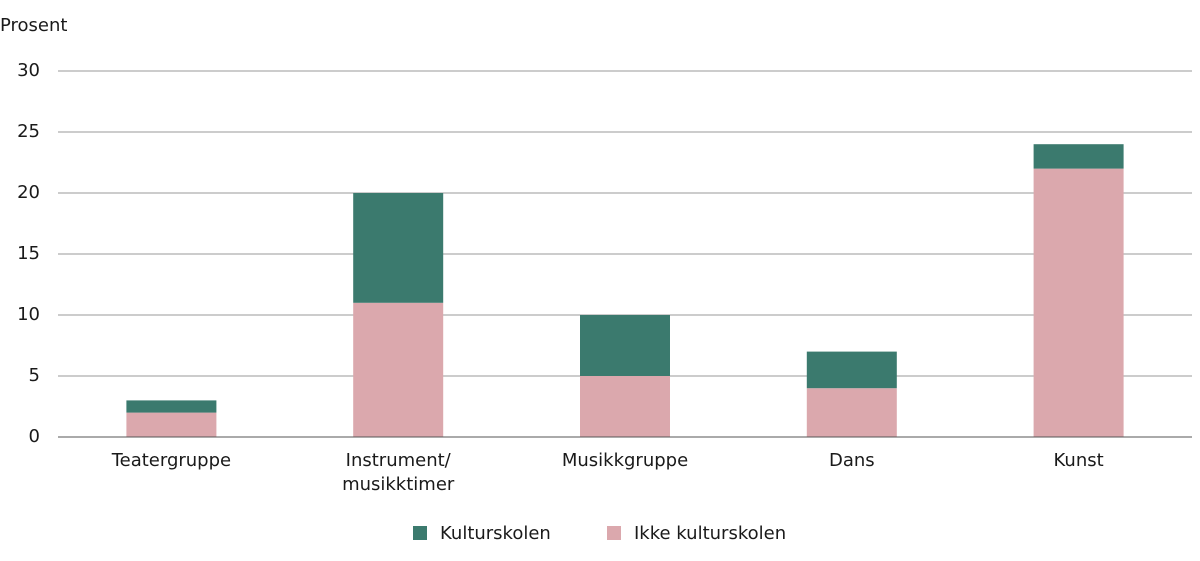  I want to click on x-tick-label: Dans, so click(852, 460).